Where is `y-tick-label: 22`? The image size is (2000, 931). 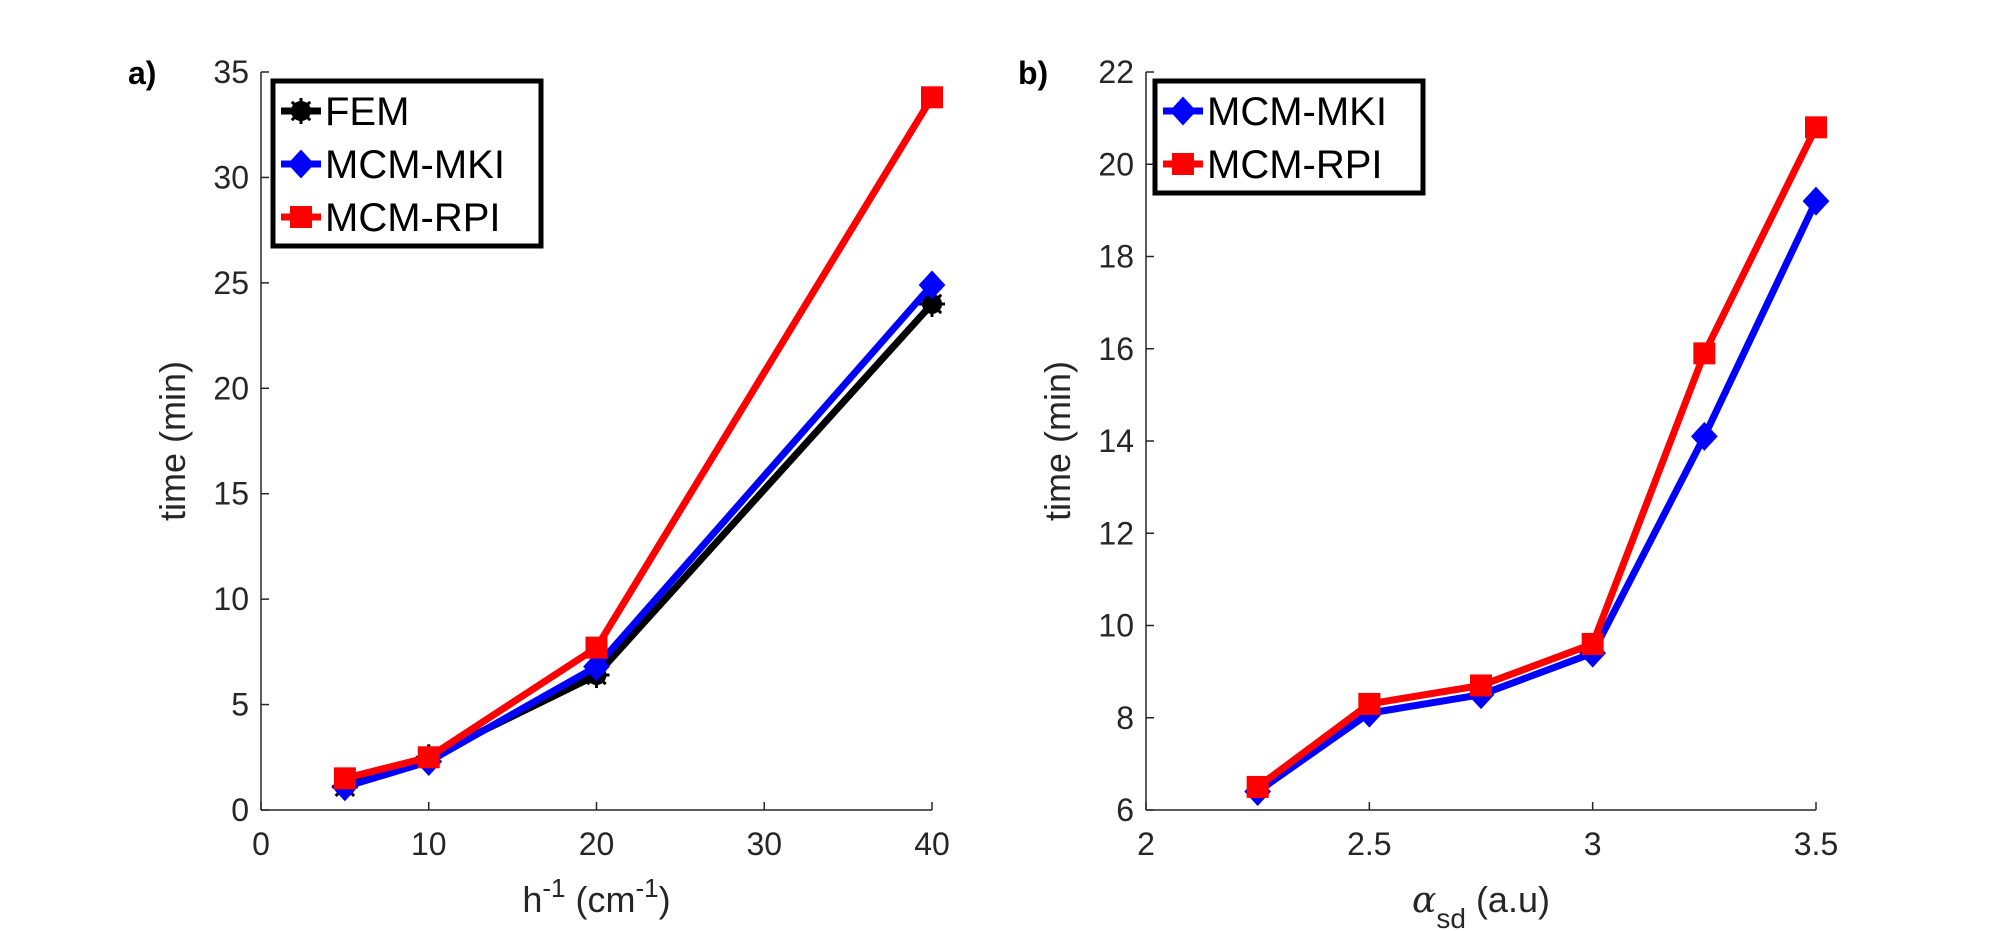 y-tick-label: 22 is located at coordinates (1116, 72).